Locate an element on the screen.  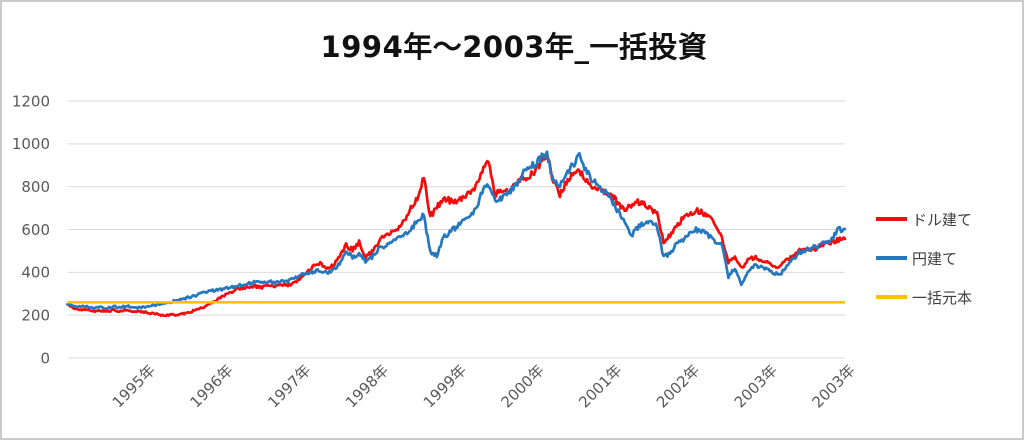
legend-line-dollar-icon is located at coordinates (891, 219).